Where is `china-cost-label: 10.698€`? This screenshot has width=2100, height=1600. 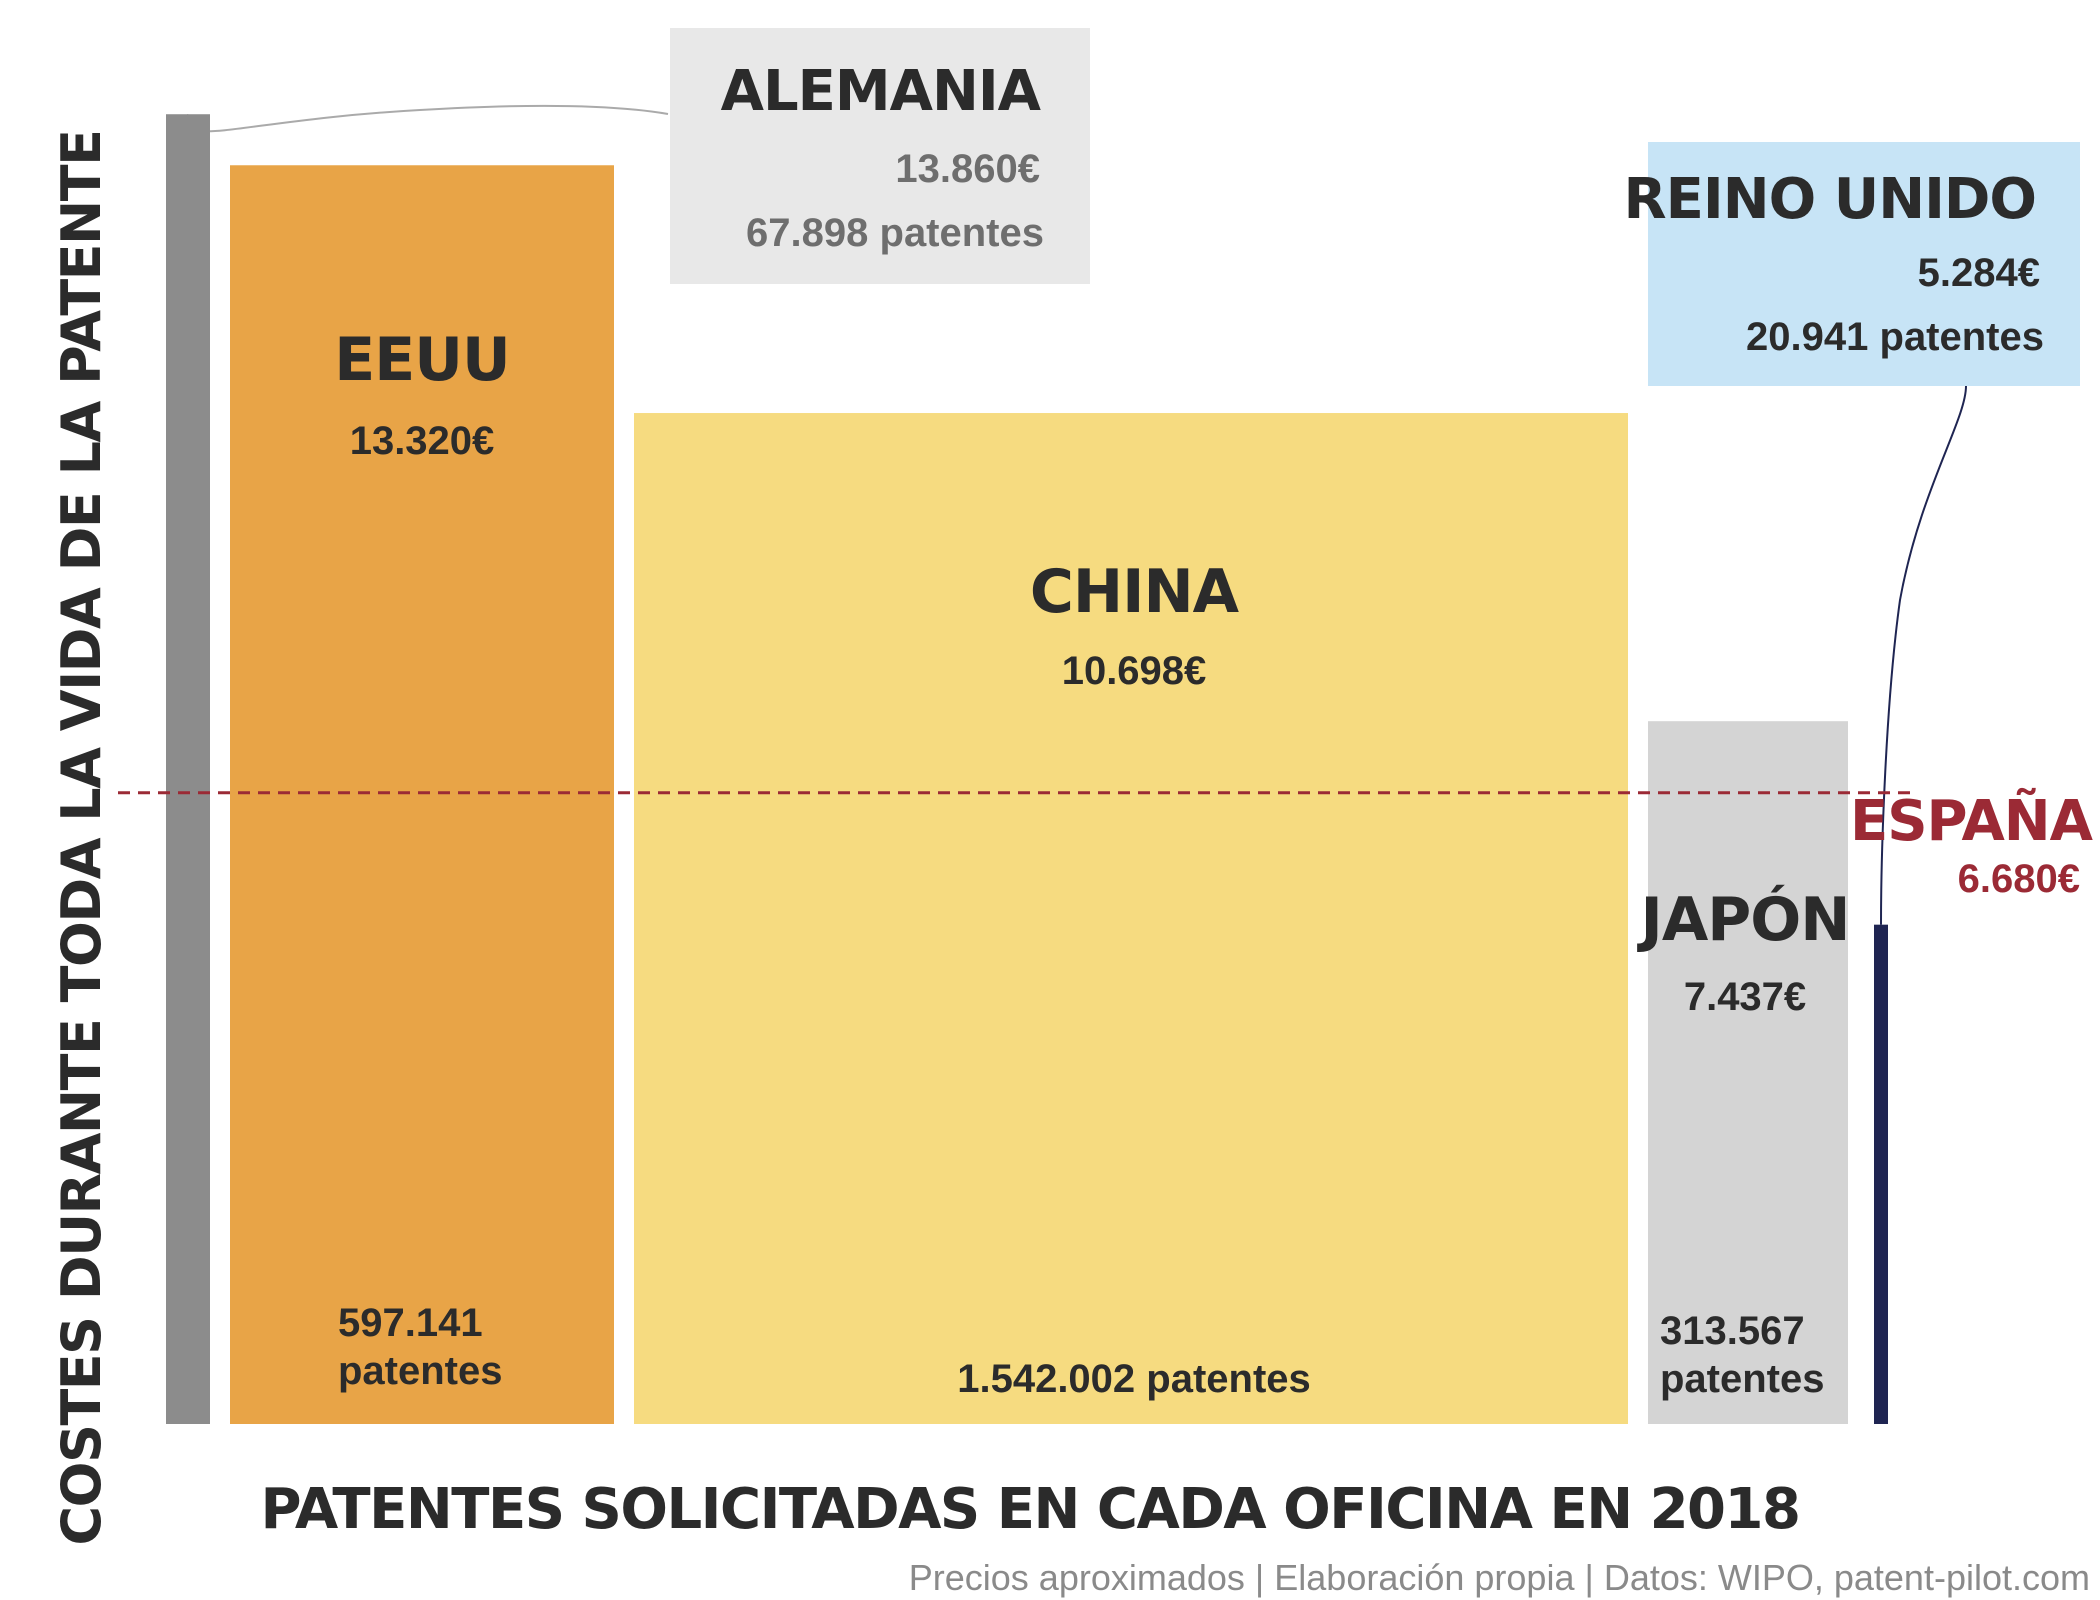
china-cost-label: 10.698€ is located at coordinates (1134, 671).